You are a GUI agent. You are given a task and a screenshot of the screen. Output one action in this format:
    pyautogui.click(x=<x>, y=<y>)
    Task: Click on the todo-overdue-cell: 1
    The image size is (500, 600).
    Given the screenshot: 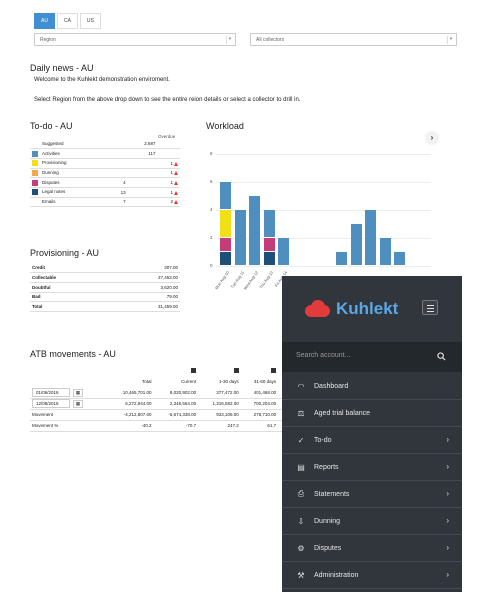 What is the action you would take?
    pyautogui.click(x=168, y=182)
    